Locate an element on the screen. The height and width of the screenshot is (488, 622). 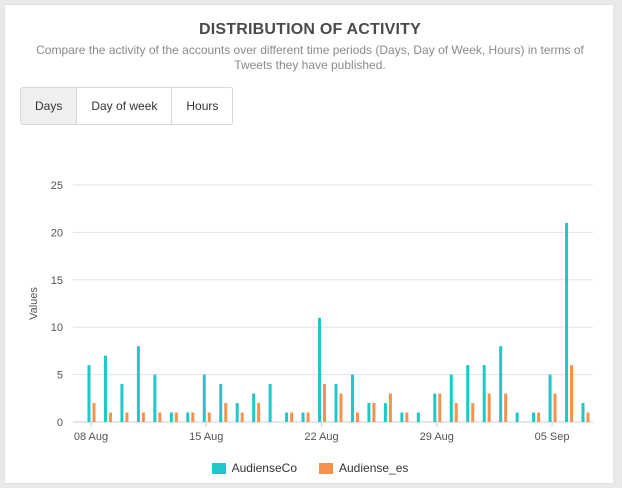
legend-item-audiense-es: Audiense_es is located at coordinates (363, 468).